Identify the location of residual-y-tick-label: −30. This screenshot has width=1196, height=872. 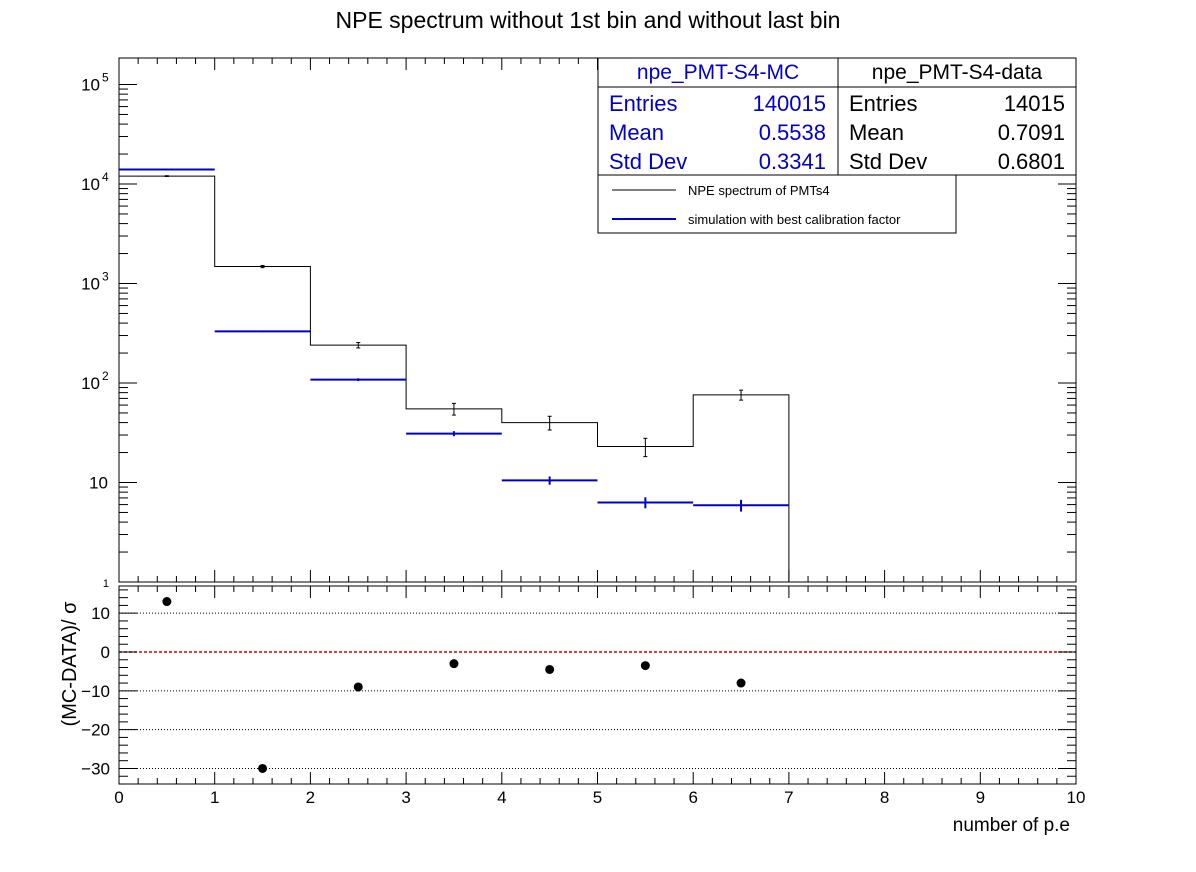
(95, 768).